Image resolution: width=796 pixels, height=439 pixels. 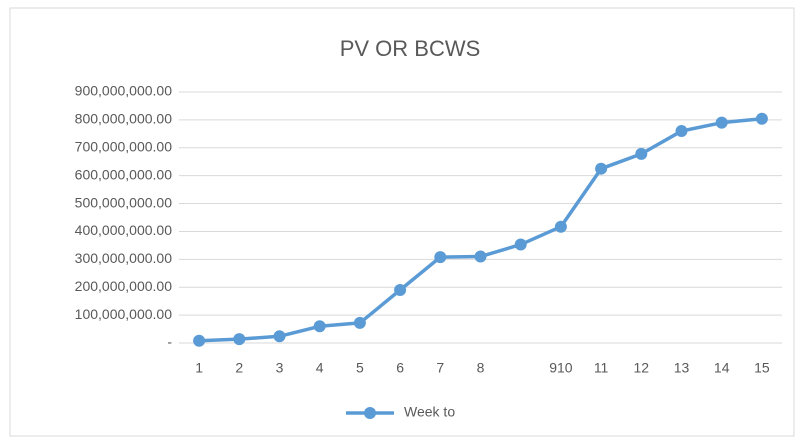 I want to click on x-tick-label: 5, so click(x=360, y=368).